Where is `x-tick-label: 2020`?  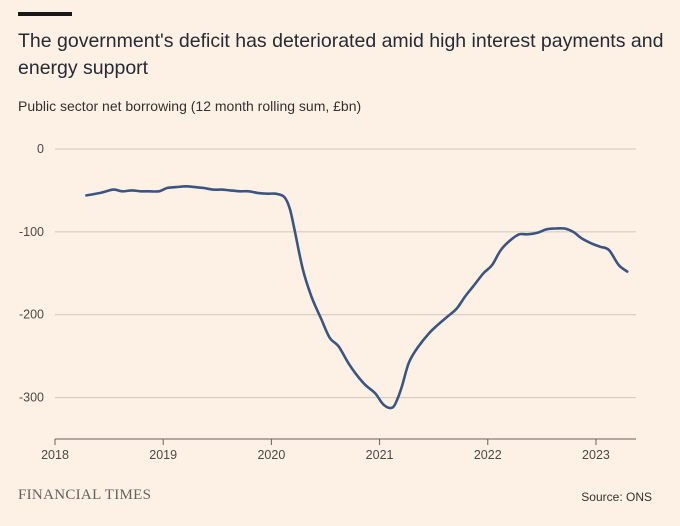 x-tick-label: 2020 is located at coordinates (271, 455).